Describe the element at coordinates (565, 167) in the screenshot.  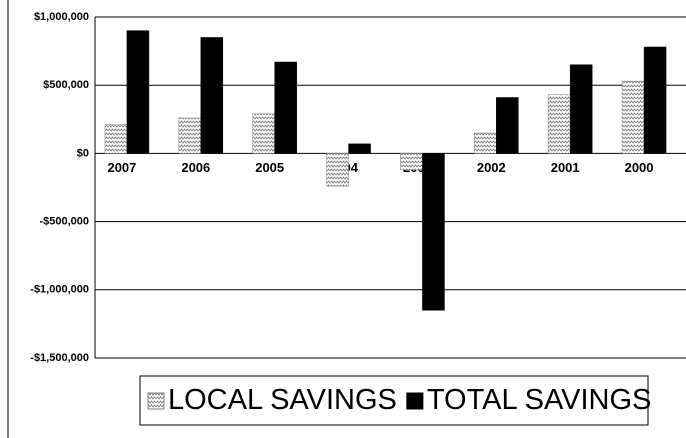
I see `x-tick-label: 2001` at that location.